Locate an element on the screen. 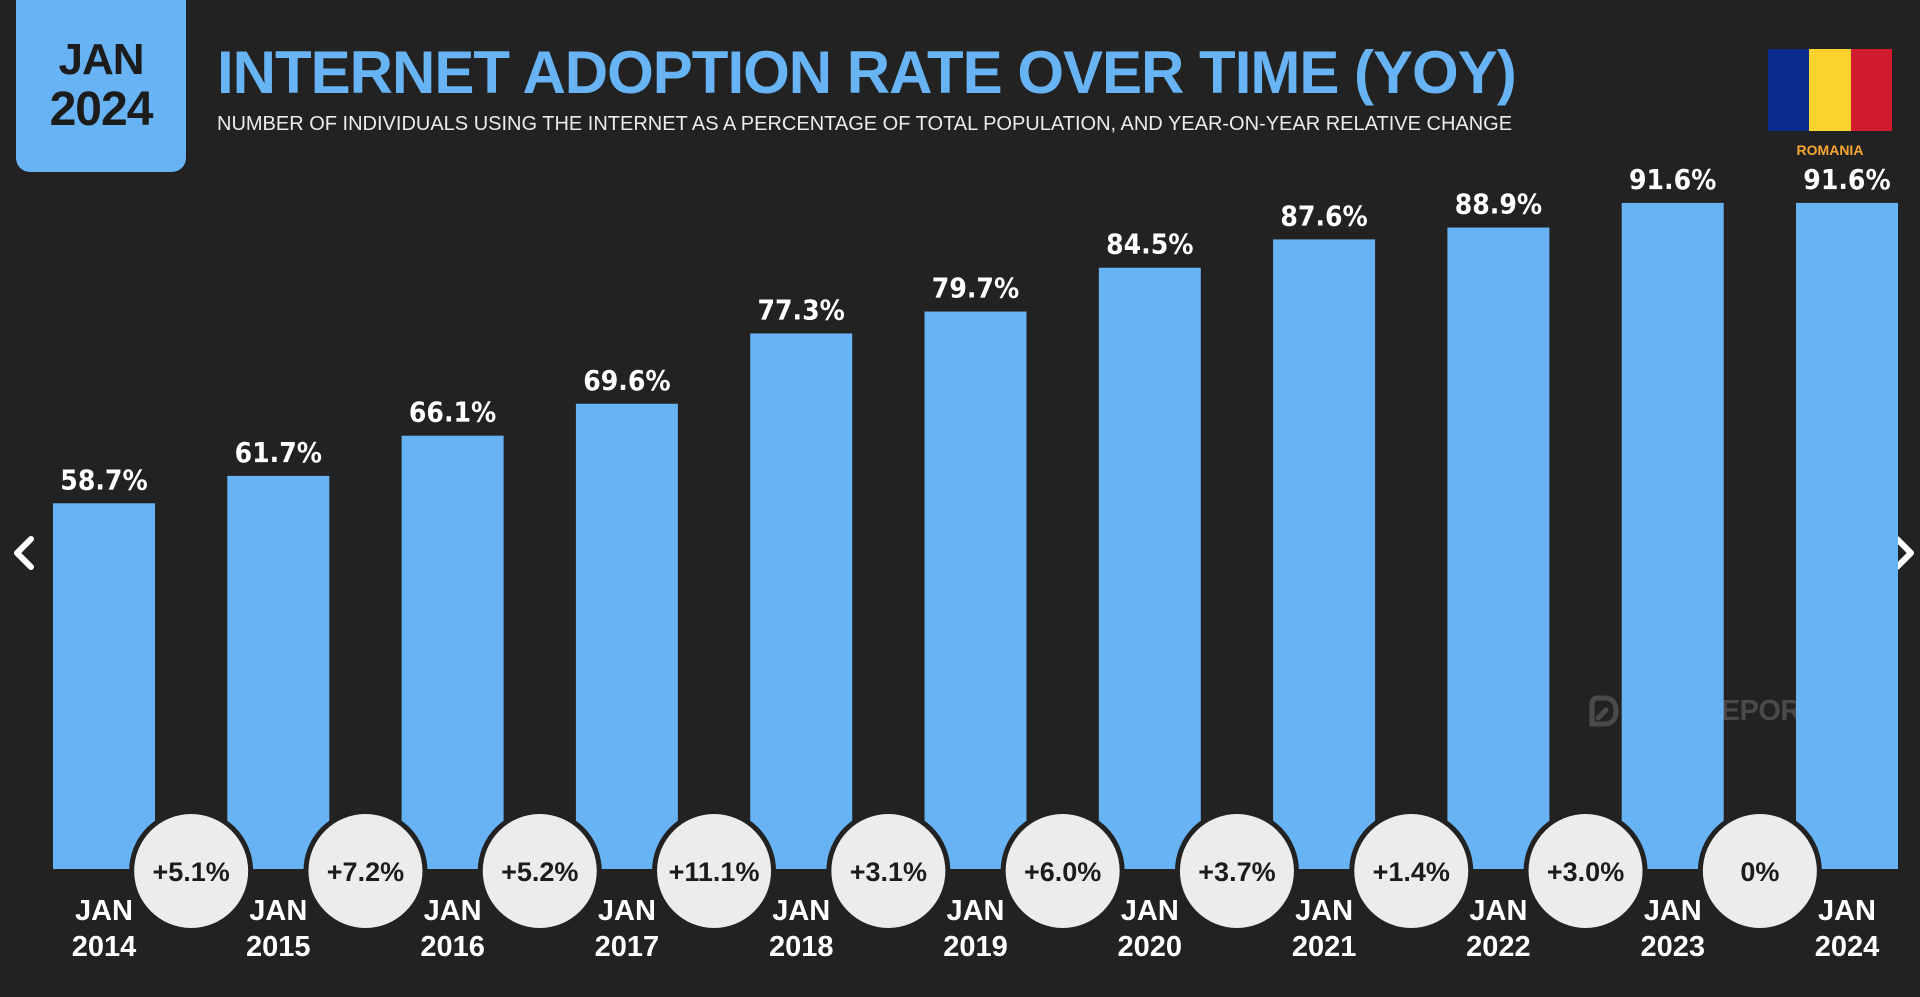 Image resolution: width=1920 pixels, height=997 pixels. yoy-change-label: +3.1% is located at coordinates (888, 872).